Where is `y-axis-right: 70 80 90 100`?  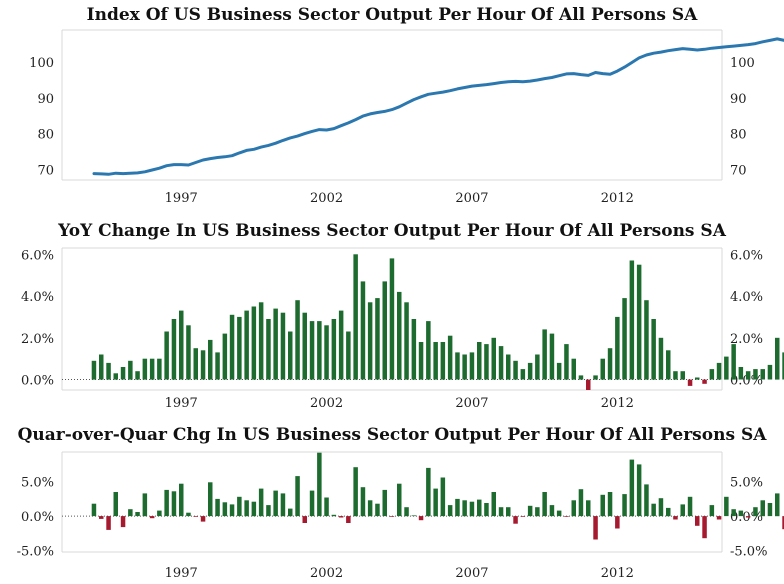
y-axis-right: 70 80 90 100 is located at coordinates (742, 117).